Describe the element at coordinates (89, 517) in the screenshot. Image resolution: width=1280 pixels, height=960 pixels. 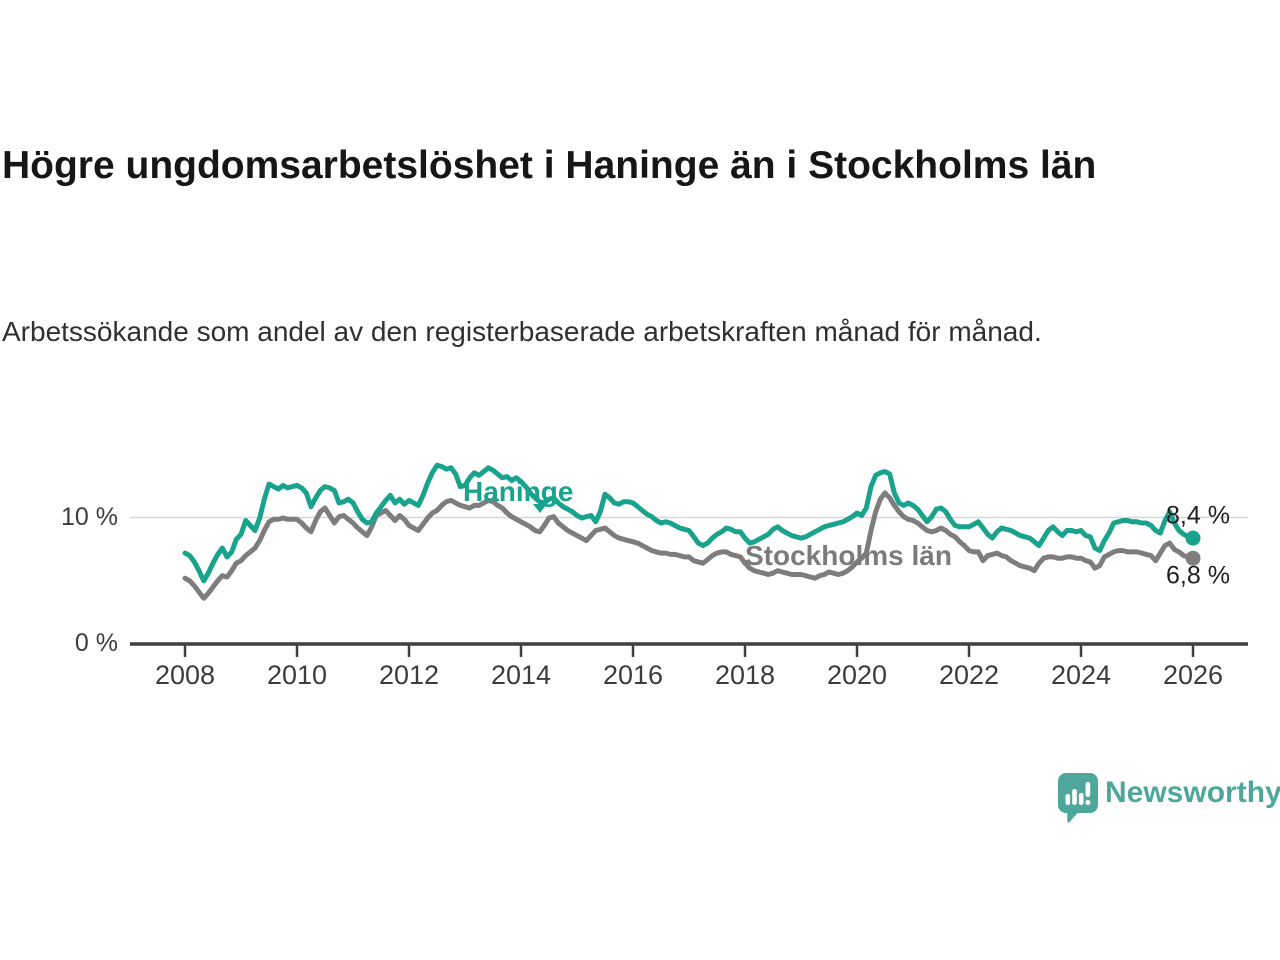
I see `y-tick-label-10: 10 %` at that location.